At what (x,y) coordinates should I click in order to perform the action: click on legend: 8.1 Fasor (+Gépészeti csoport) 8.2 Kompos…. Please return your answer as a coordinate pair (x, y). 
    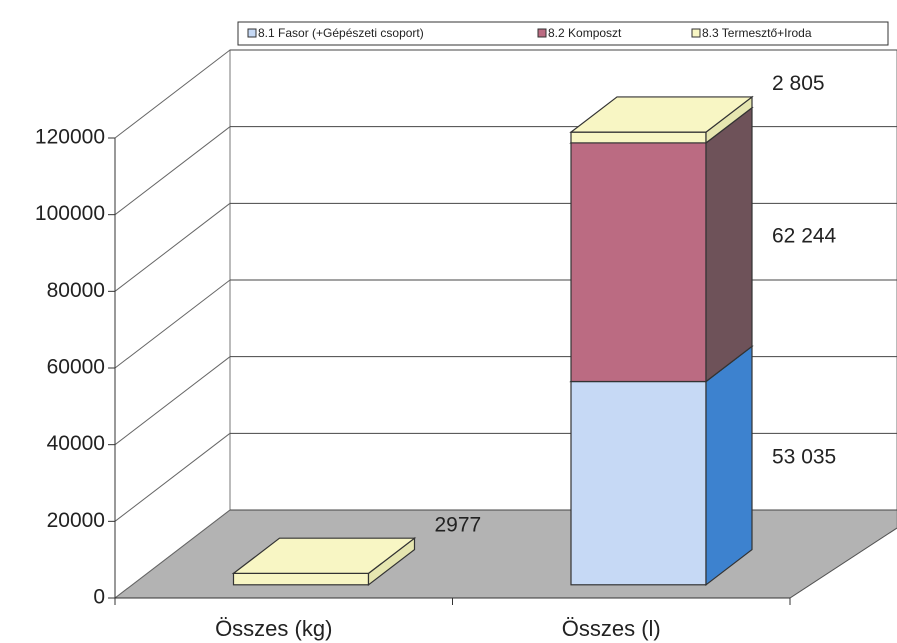
    Looking at the image, I should click on (563, 33).